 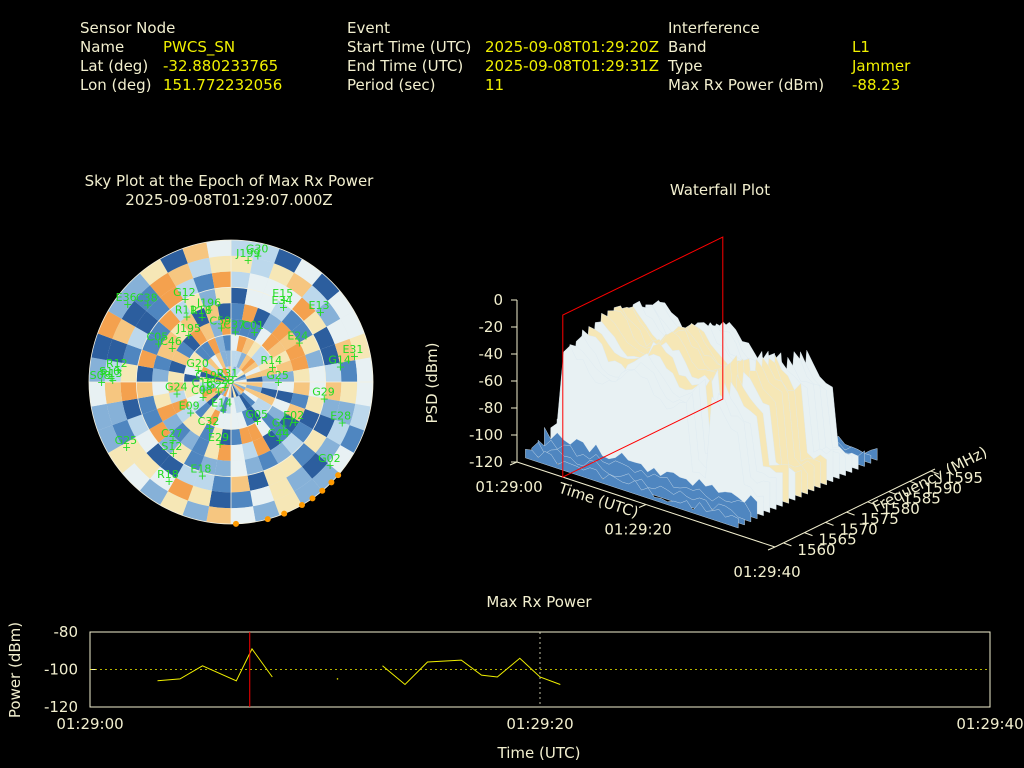 I want to click on satellite-label: C27, so click(x=172, y=433).